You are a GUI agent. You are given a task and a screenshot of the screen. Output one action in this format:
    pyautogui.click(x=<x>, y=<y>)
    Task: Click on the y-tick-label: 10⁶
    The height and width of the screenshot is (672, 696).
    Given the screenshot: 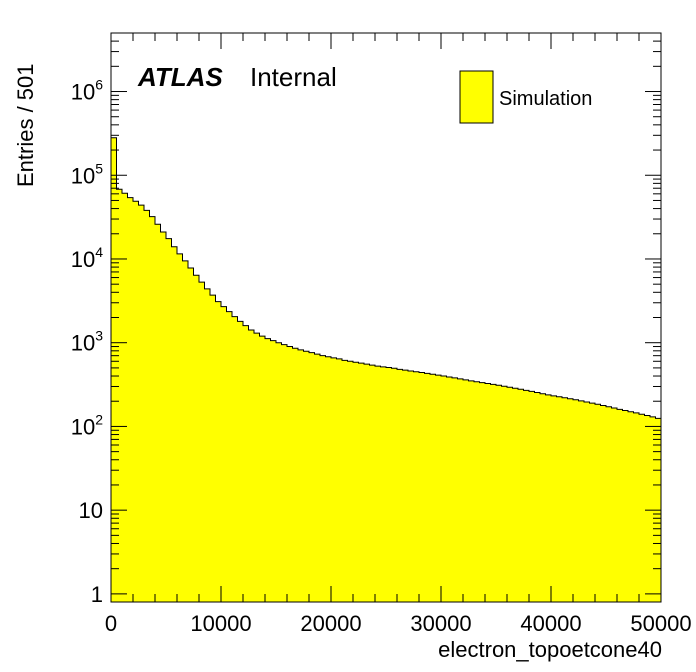 What is the action you would take?
    pyautogui.click(x=87, y=91)
    